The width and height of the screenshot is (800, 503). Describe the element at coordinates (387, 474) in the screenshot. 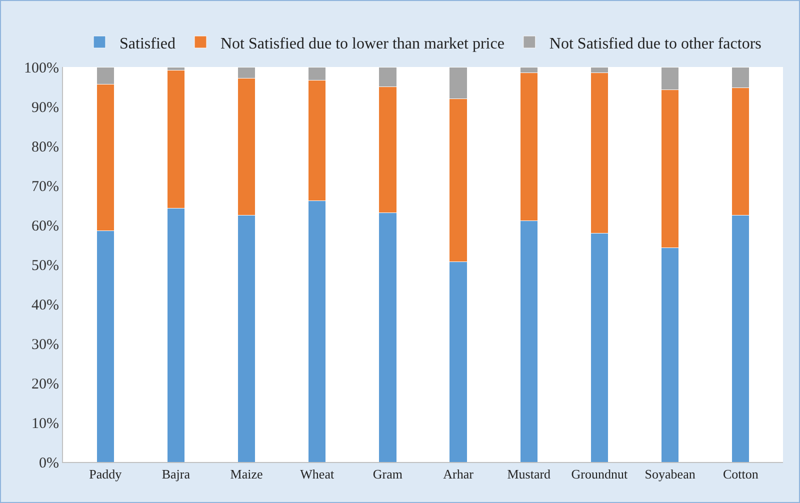

I see `x-tick-label: Gram` at that location.